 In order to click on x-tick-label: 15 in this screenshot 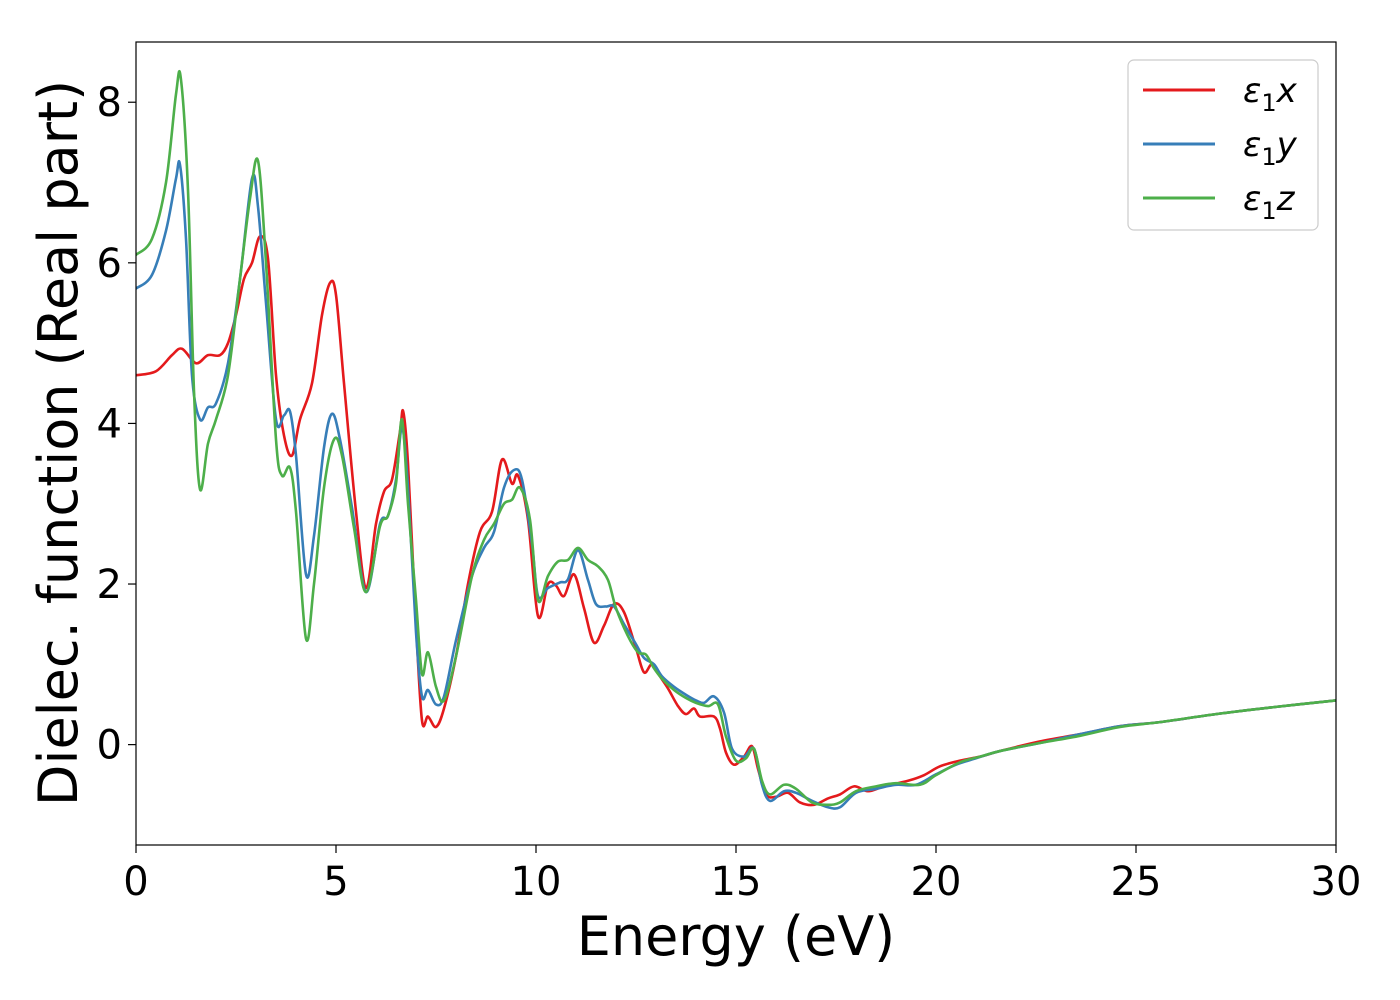, I will do `click(736, 882)`.